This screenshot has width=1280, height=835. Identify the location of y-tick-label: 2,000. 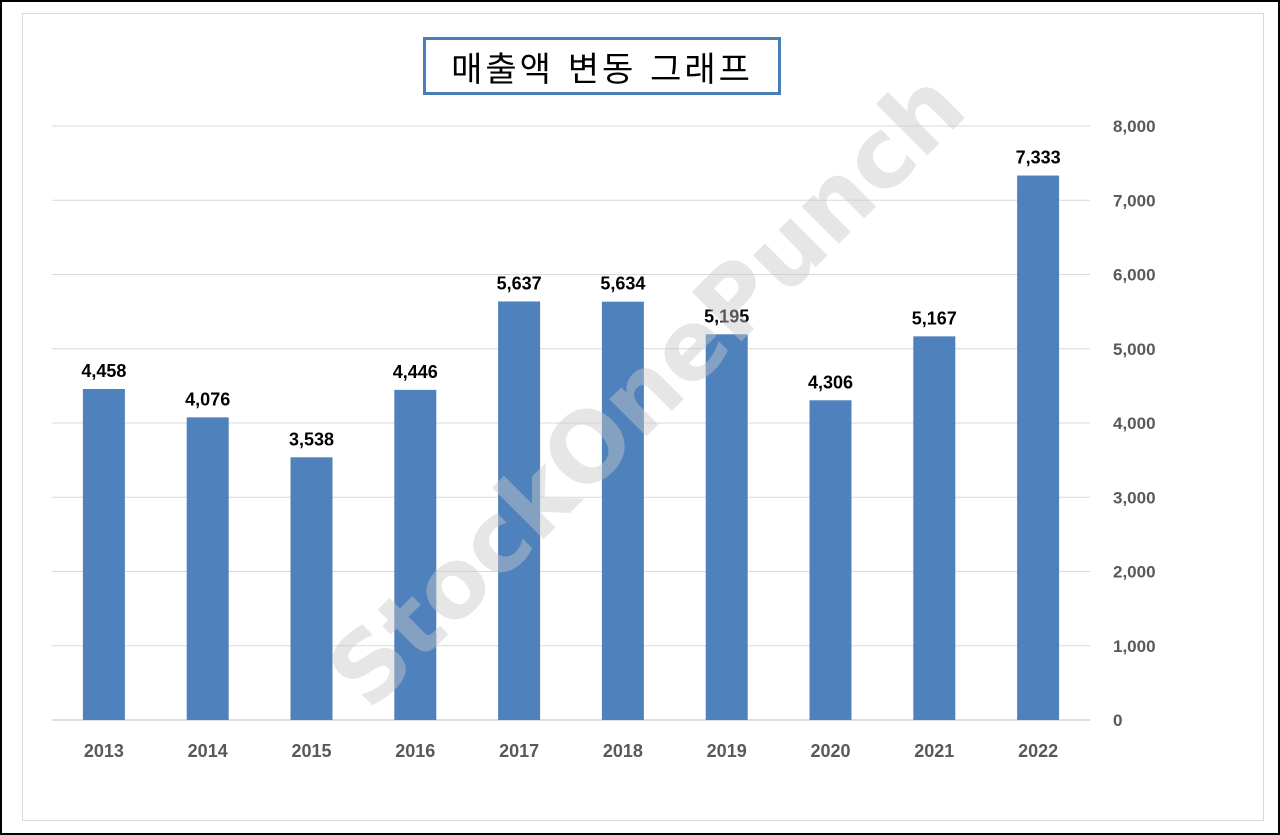
(1134, 572).